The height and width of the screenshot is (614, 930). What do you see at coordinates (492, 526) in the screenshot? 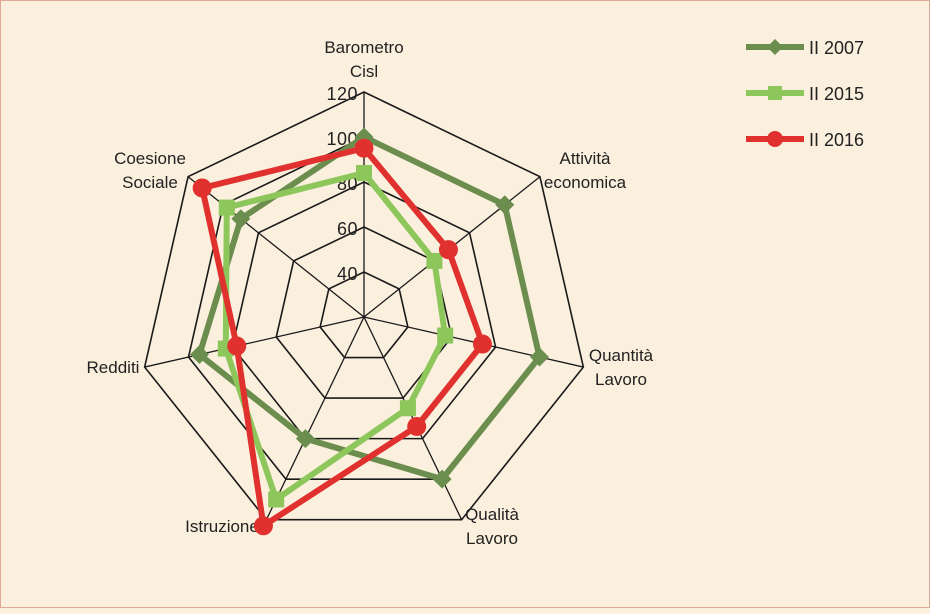
I see `axis-label: Qualità Lavoro` at bounding box center [492, 526].